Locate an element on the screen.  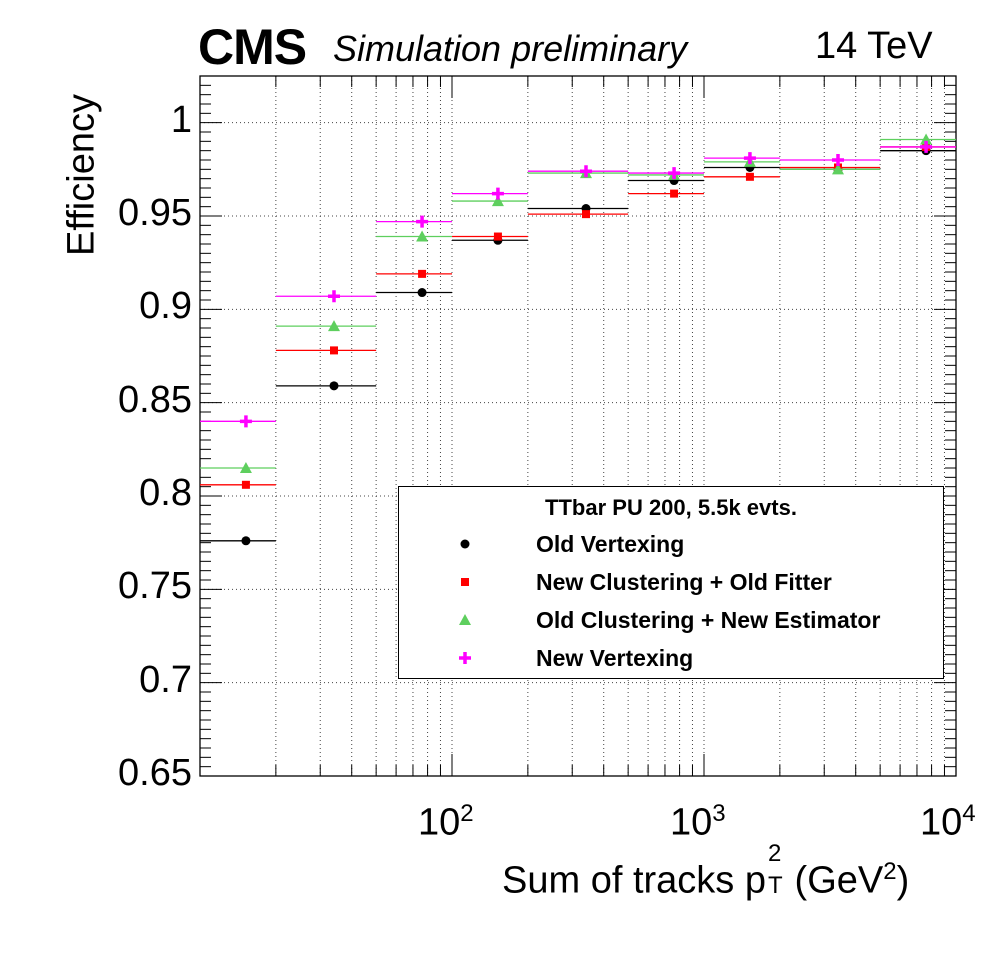
x-tick-label: 10³ is located at coordinates (698, 822).